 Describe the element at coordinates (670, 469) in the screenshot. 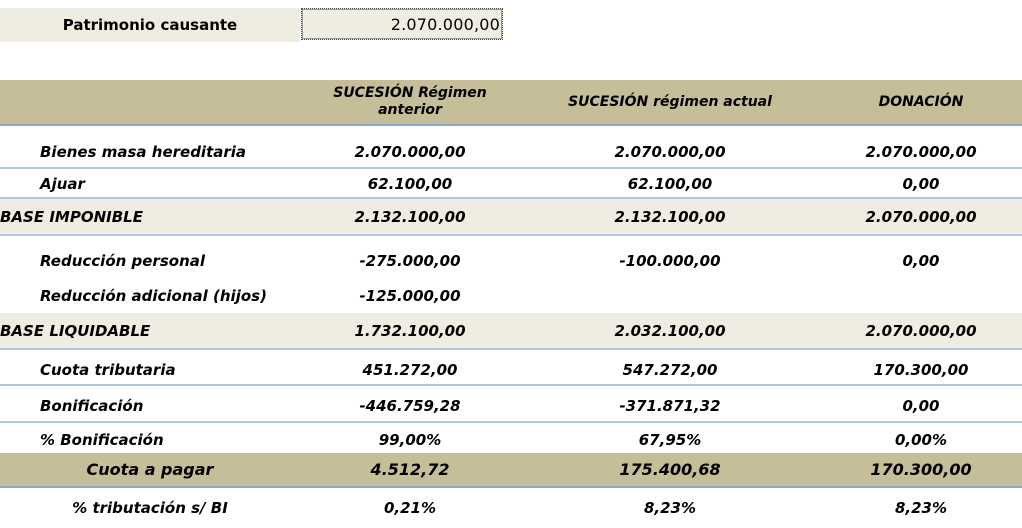

I see `cell-value: 175.400,68` at that location.